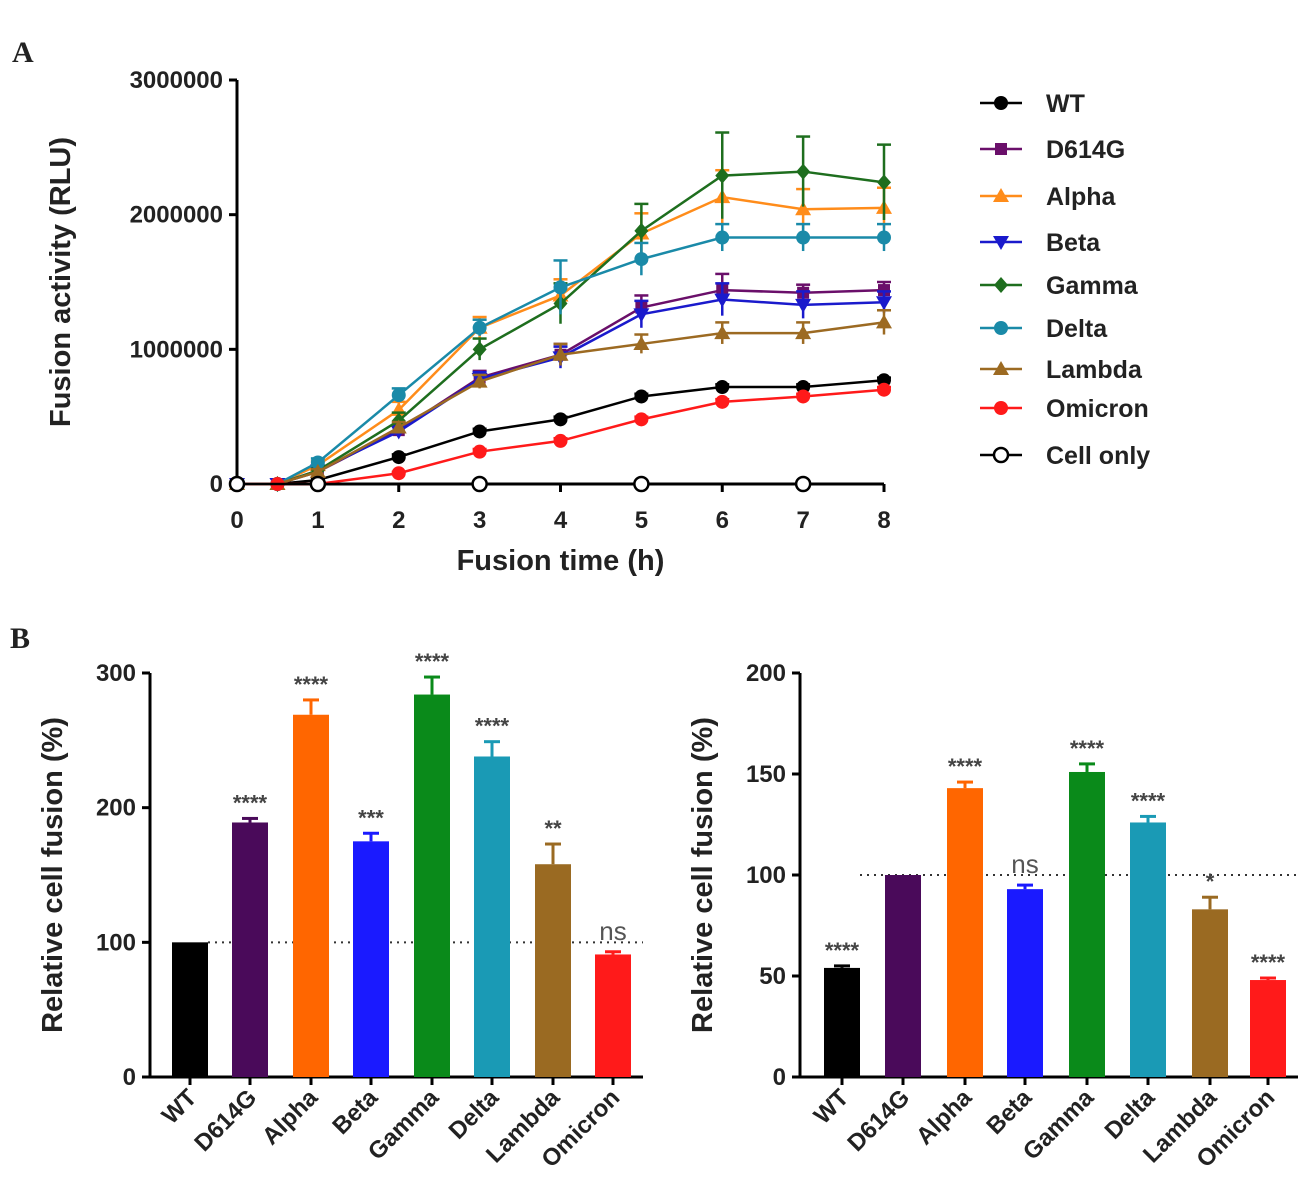  Describe the element at coordinates (1085, 150) in the screenshot. I see `legend-label: D614G` at that location.